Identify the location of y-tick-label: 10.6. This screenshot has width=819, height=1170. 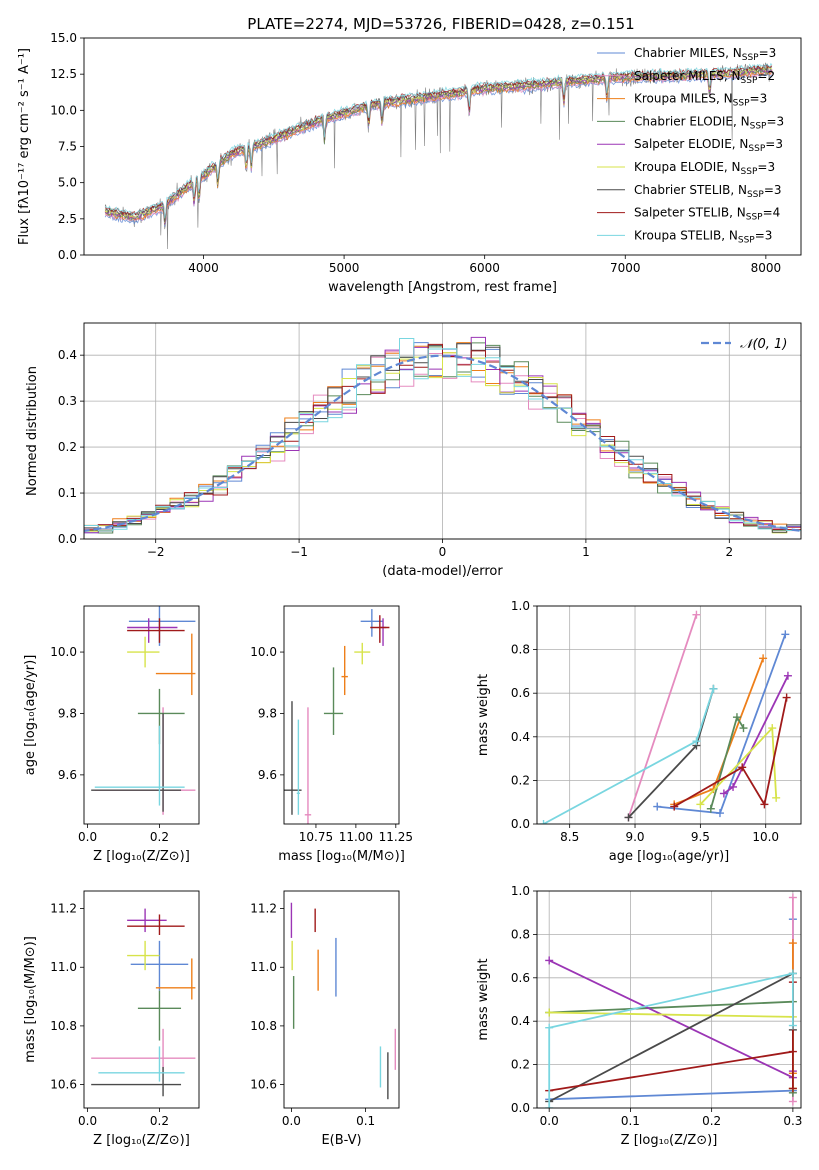
(263, 1085).